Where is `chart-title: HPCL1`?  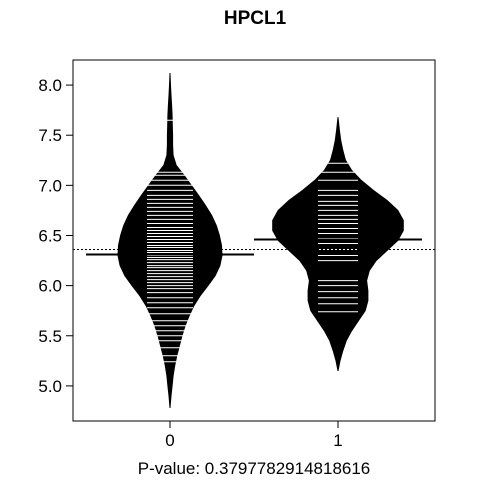 chart-title: HPCL1 is located at coordinates (255, 18).